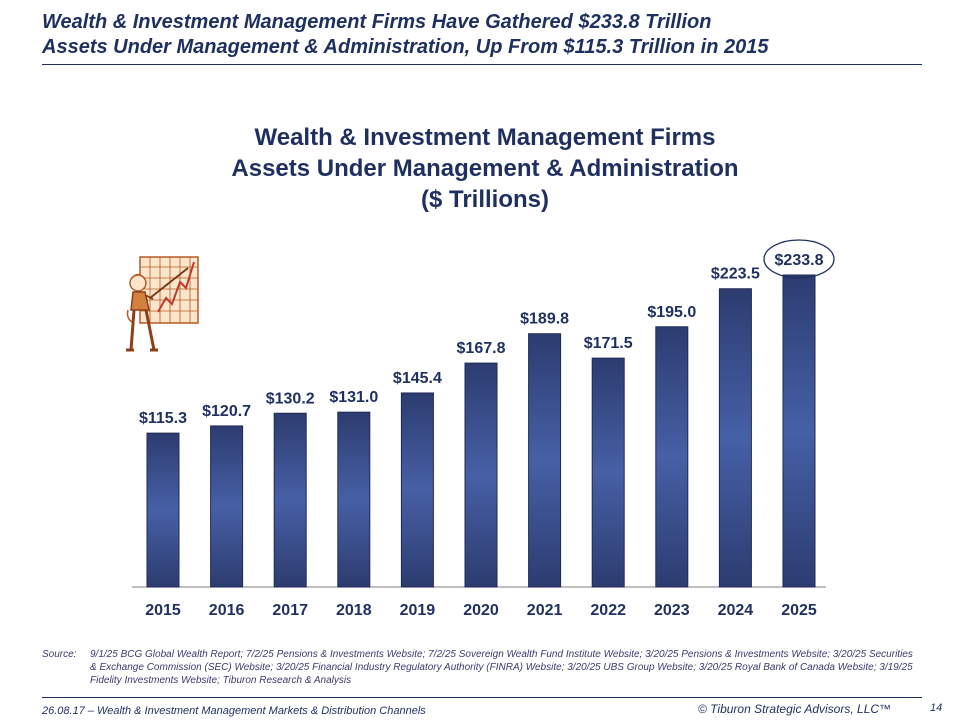 Image resolution: width=960 pixels, height=720 pixels. I want to click on data-label-2022: $171.5, so click(608, 343).